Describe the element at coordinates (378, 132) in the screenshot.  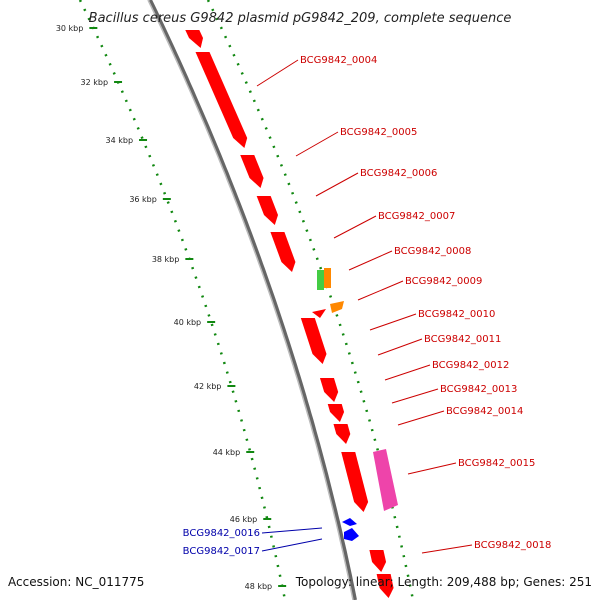
I see `gene-label: BCG9842_0005` at that location.